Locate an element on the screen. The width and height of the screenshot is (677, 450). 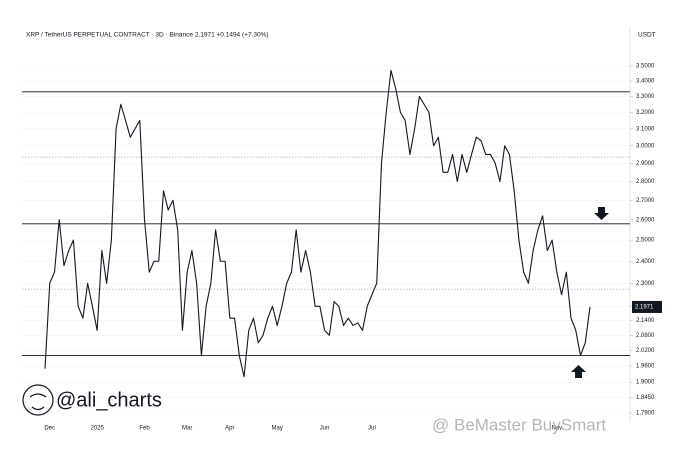
x-tick-label: Jul is located at coordinates (372, 429).